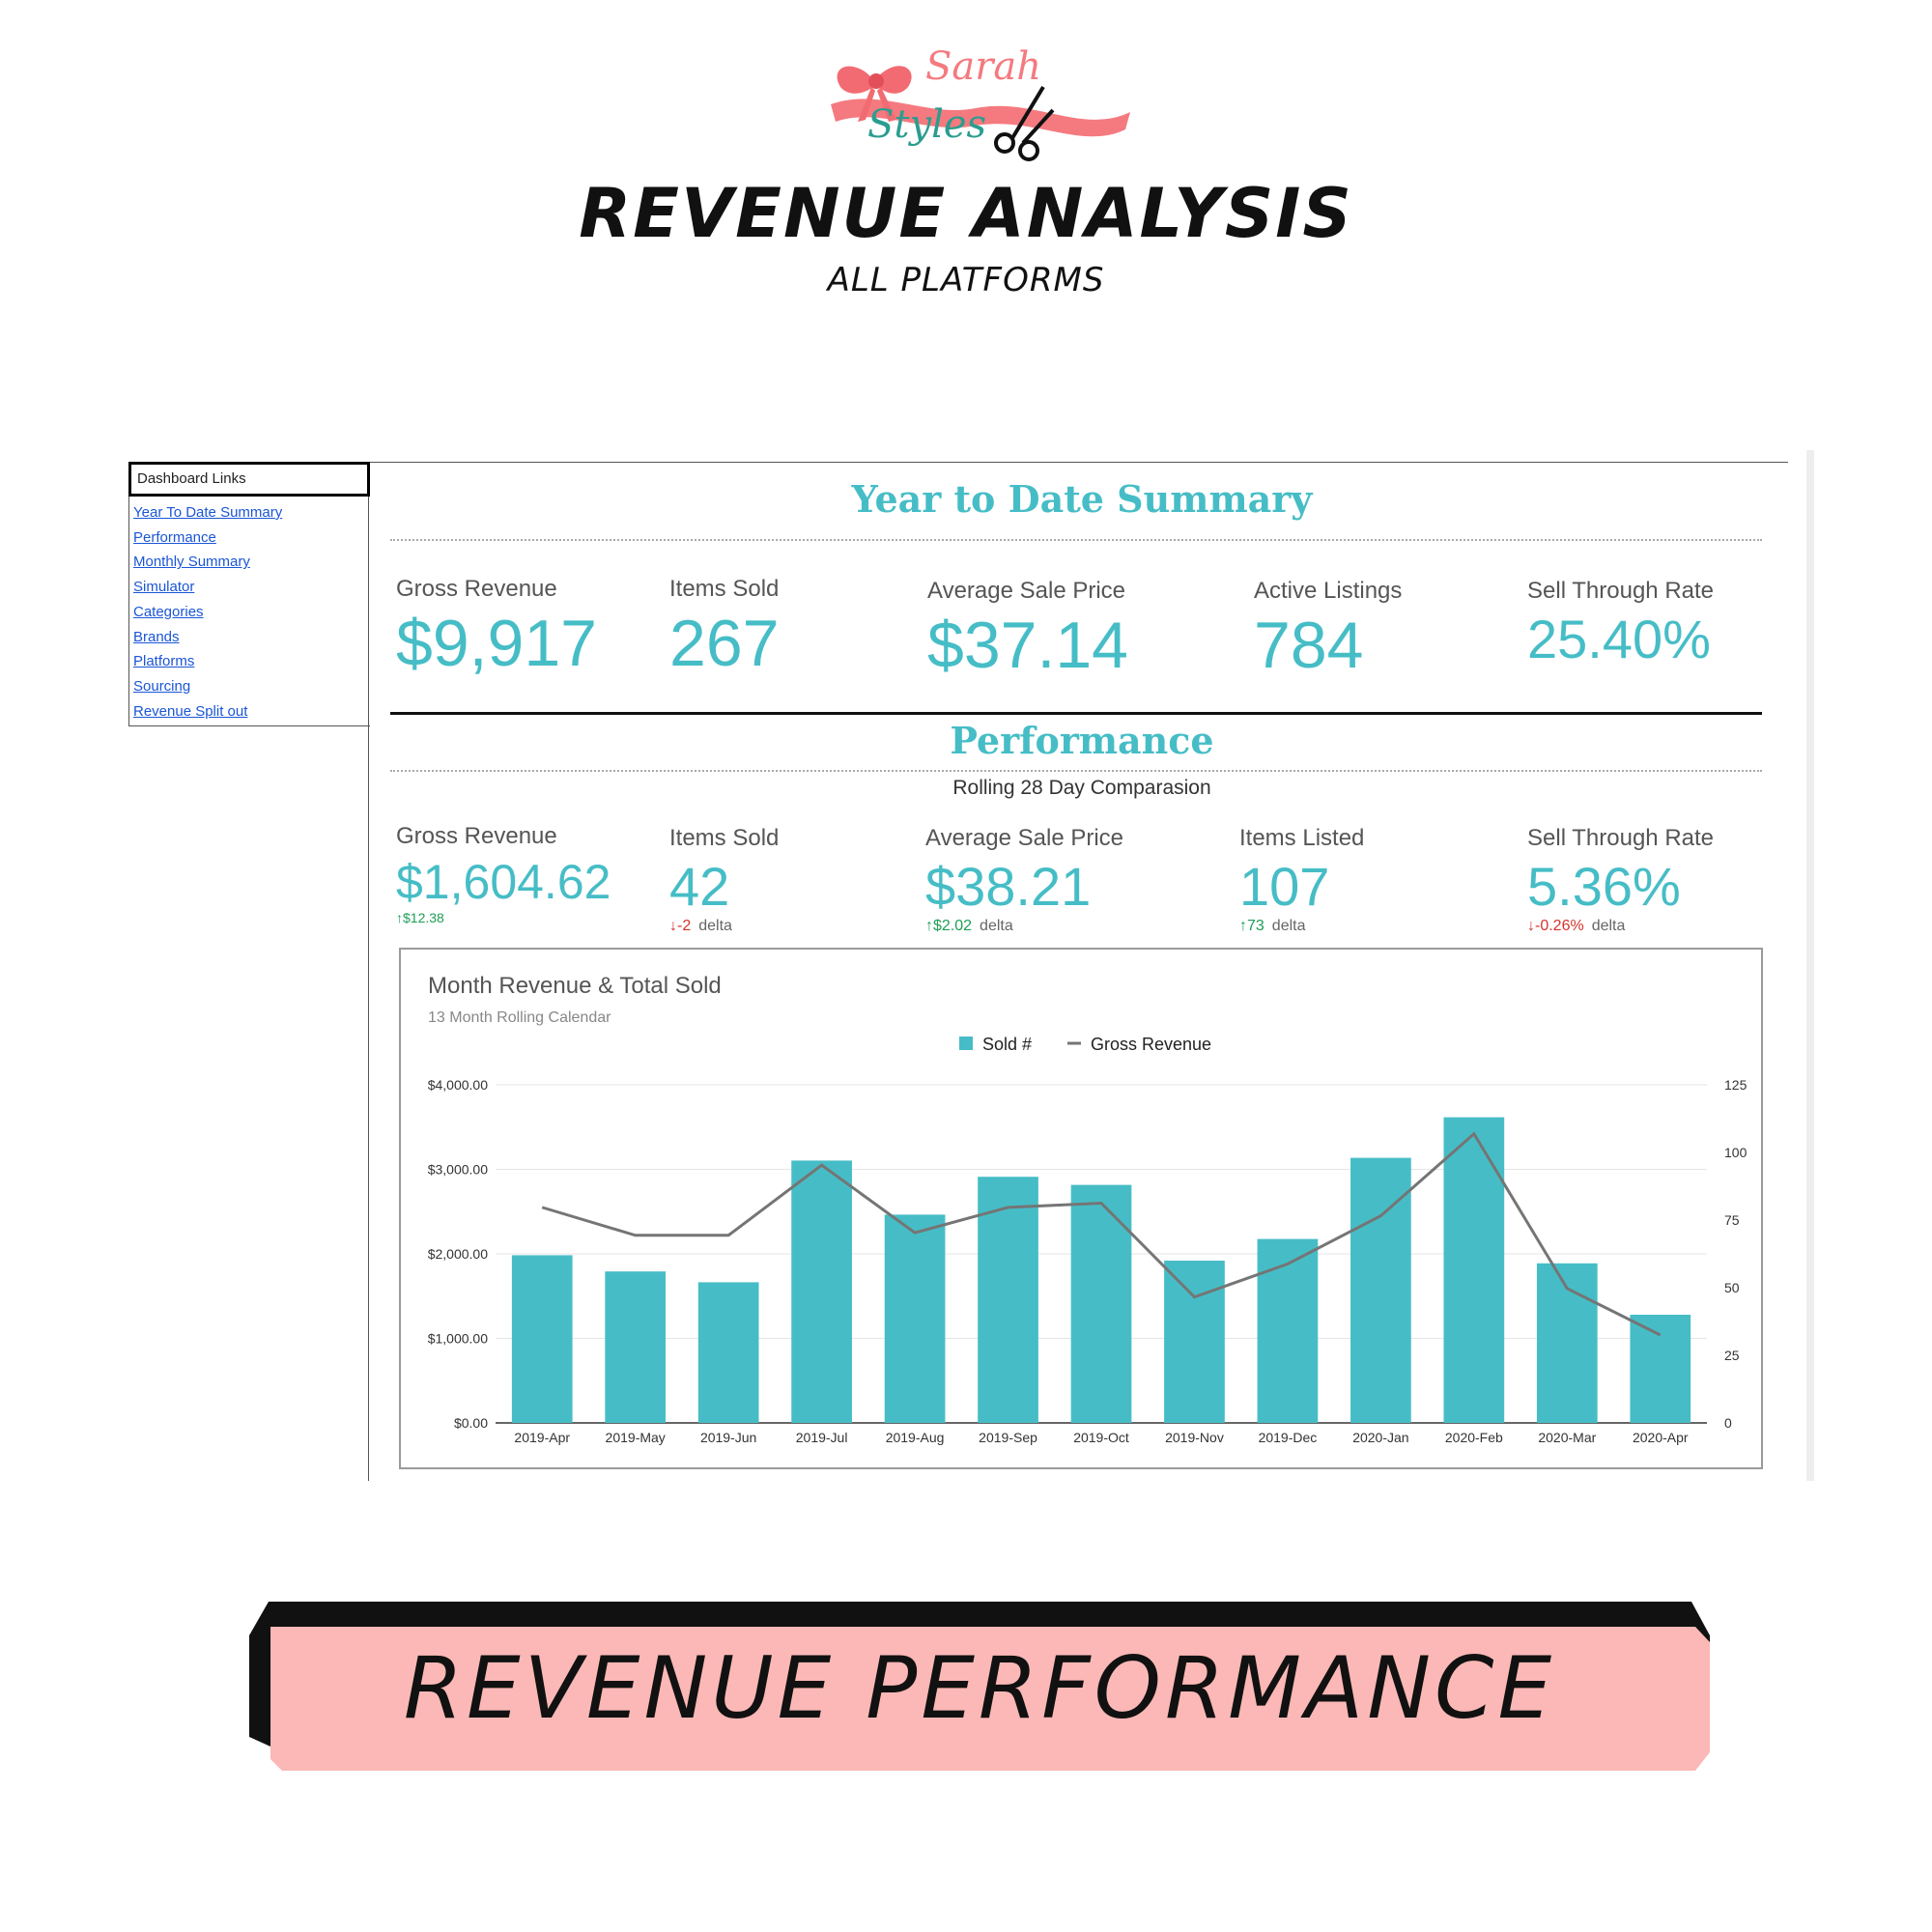 The image size is (1932, 1932). Describe the element at coordinates (249, 479) in the screenshot. I see `sidebar-title: Dashboard Links` at that location.